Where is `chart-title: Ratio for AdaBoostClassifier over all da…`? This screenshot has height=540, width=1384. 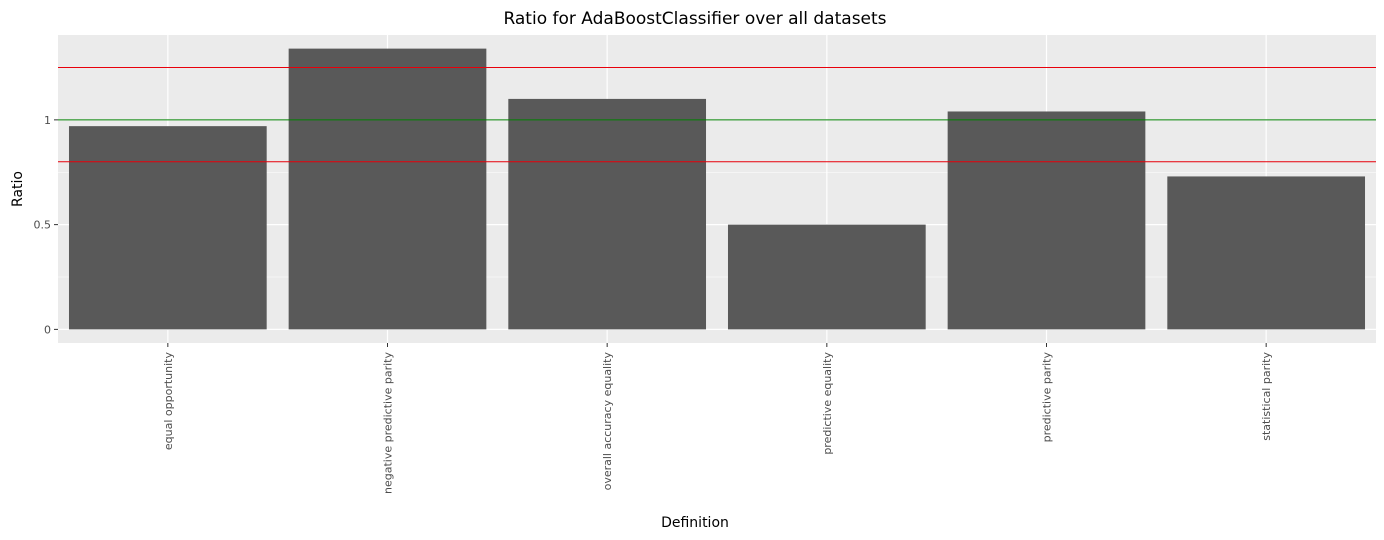
chart-title: Ratio for AdaBoostClassifier over all da… is located at coordinates (694, 19).